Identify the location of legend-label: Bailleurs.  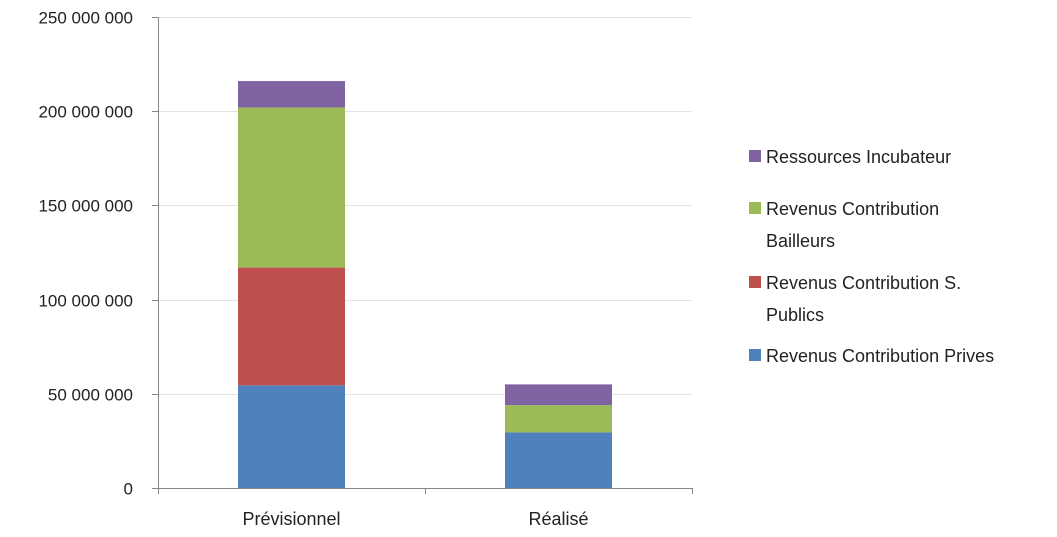
(800, 241).